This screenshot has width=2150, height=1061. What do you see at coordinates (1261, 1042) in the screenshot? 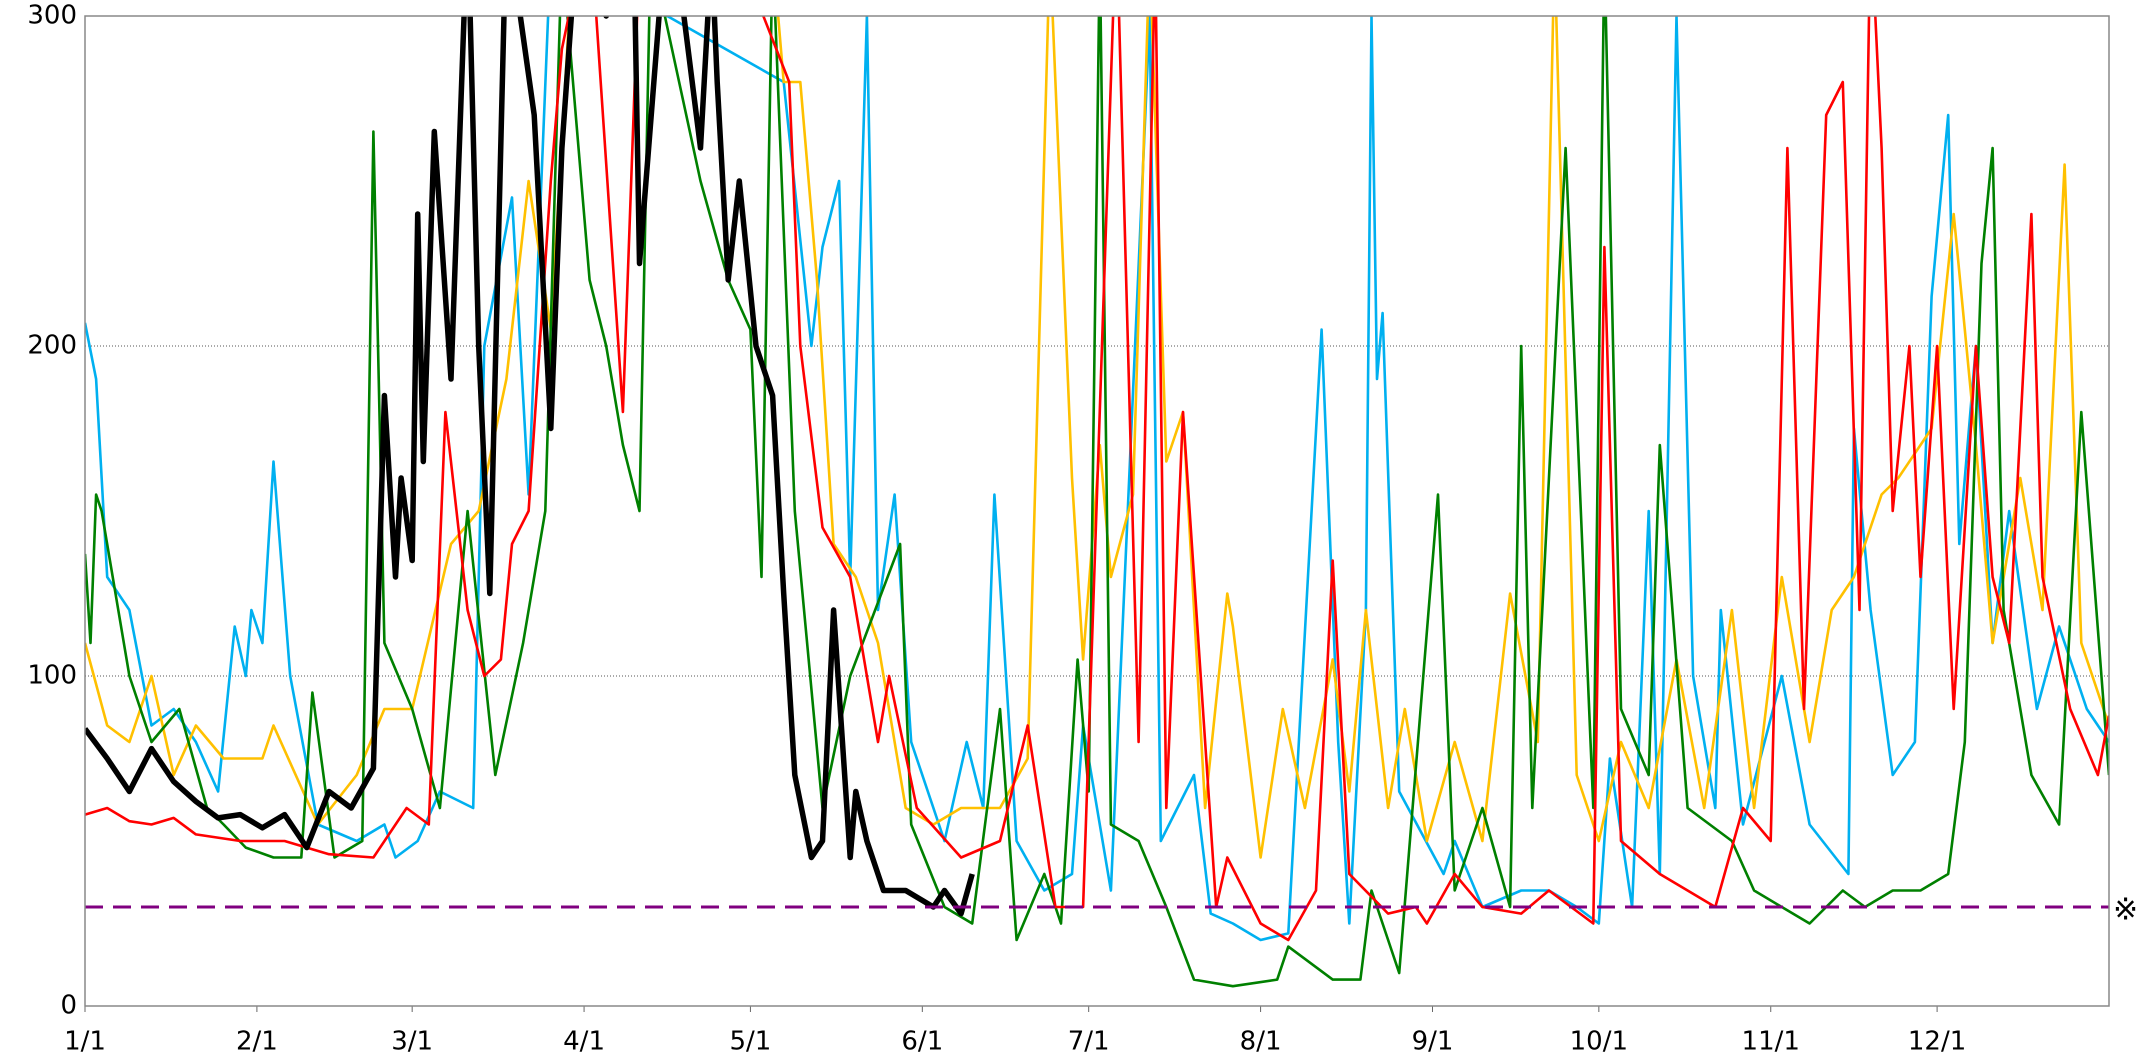
I see `x-tick-label: 8/1` at bounding box center [1261, 1042].